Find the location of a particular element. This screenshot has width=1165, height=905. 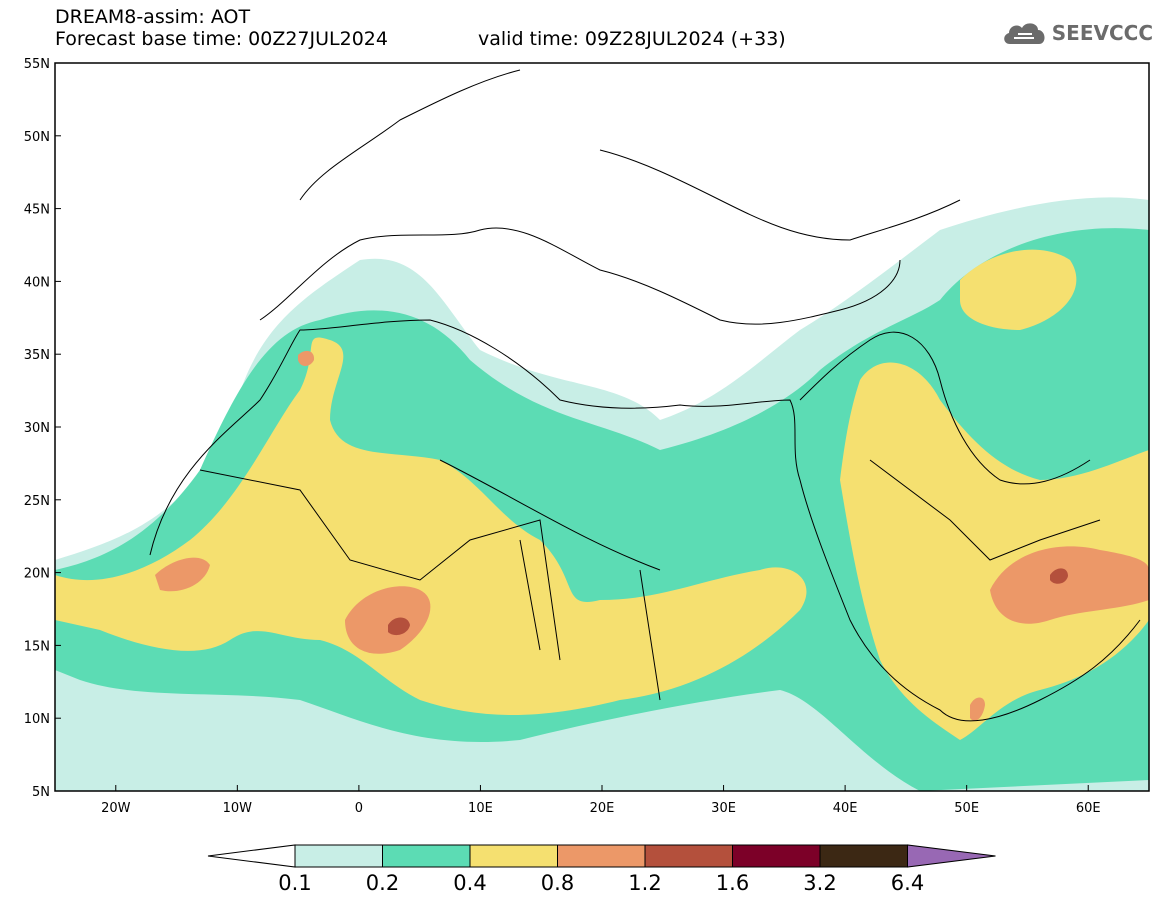

lat-tick-label: 15N is located at coordinates (37, 646).